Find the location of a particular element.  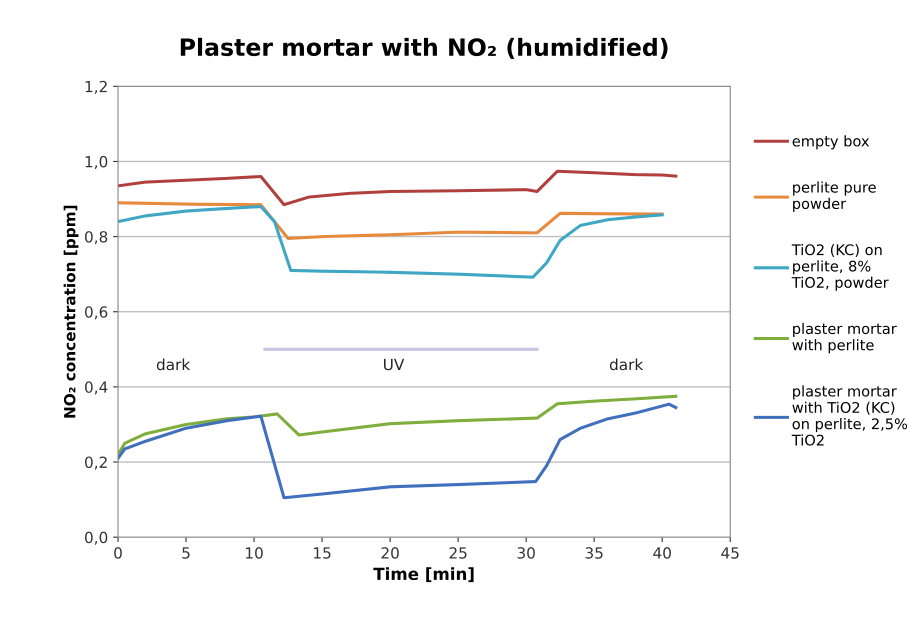

y-tick-label: 0,2 is located at coordinates (96, 463).